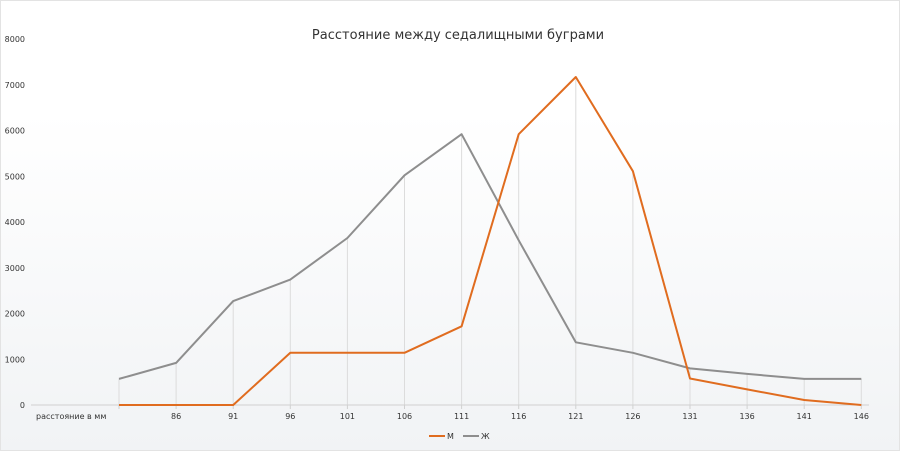 This screenshot has width=900, height=451. I want to click on y-tick-label: 0, so click(22, 405).